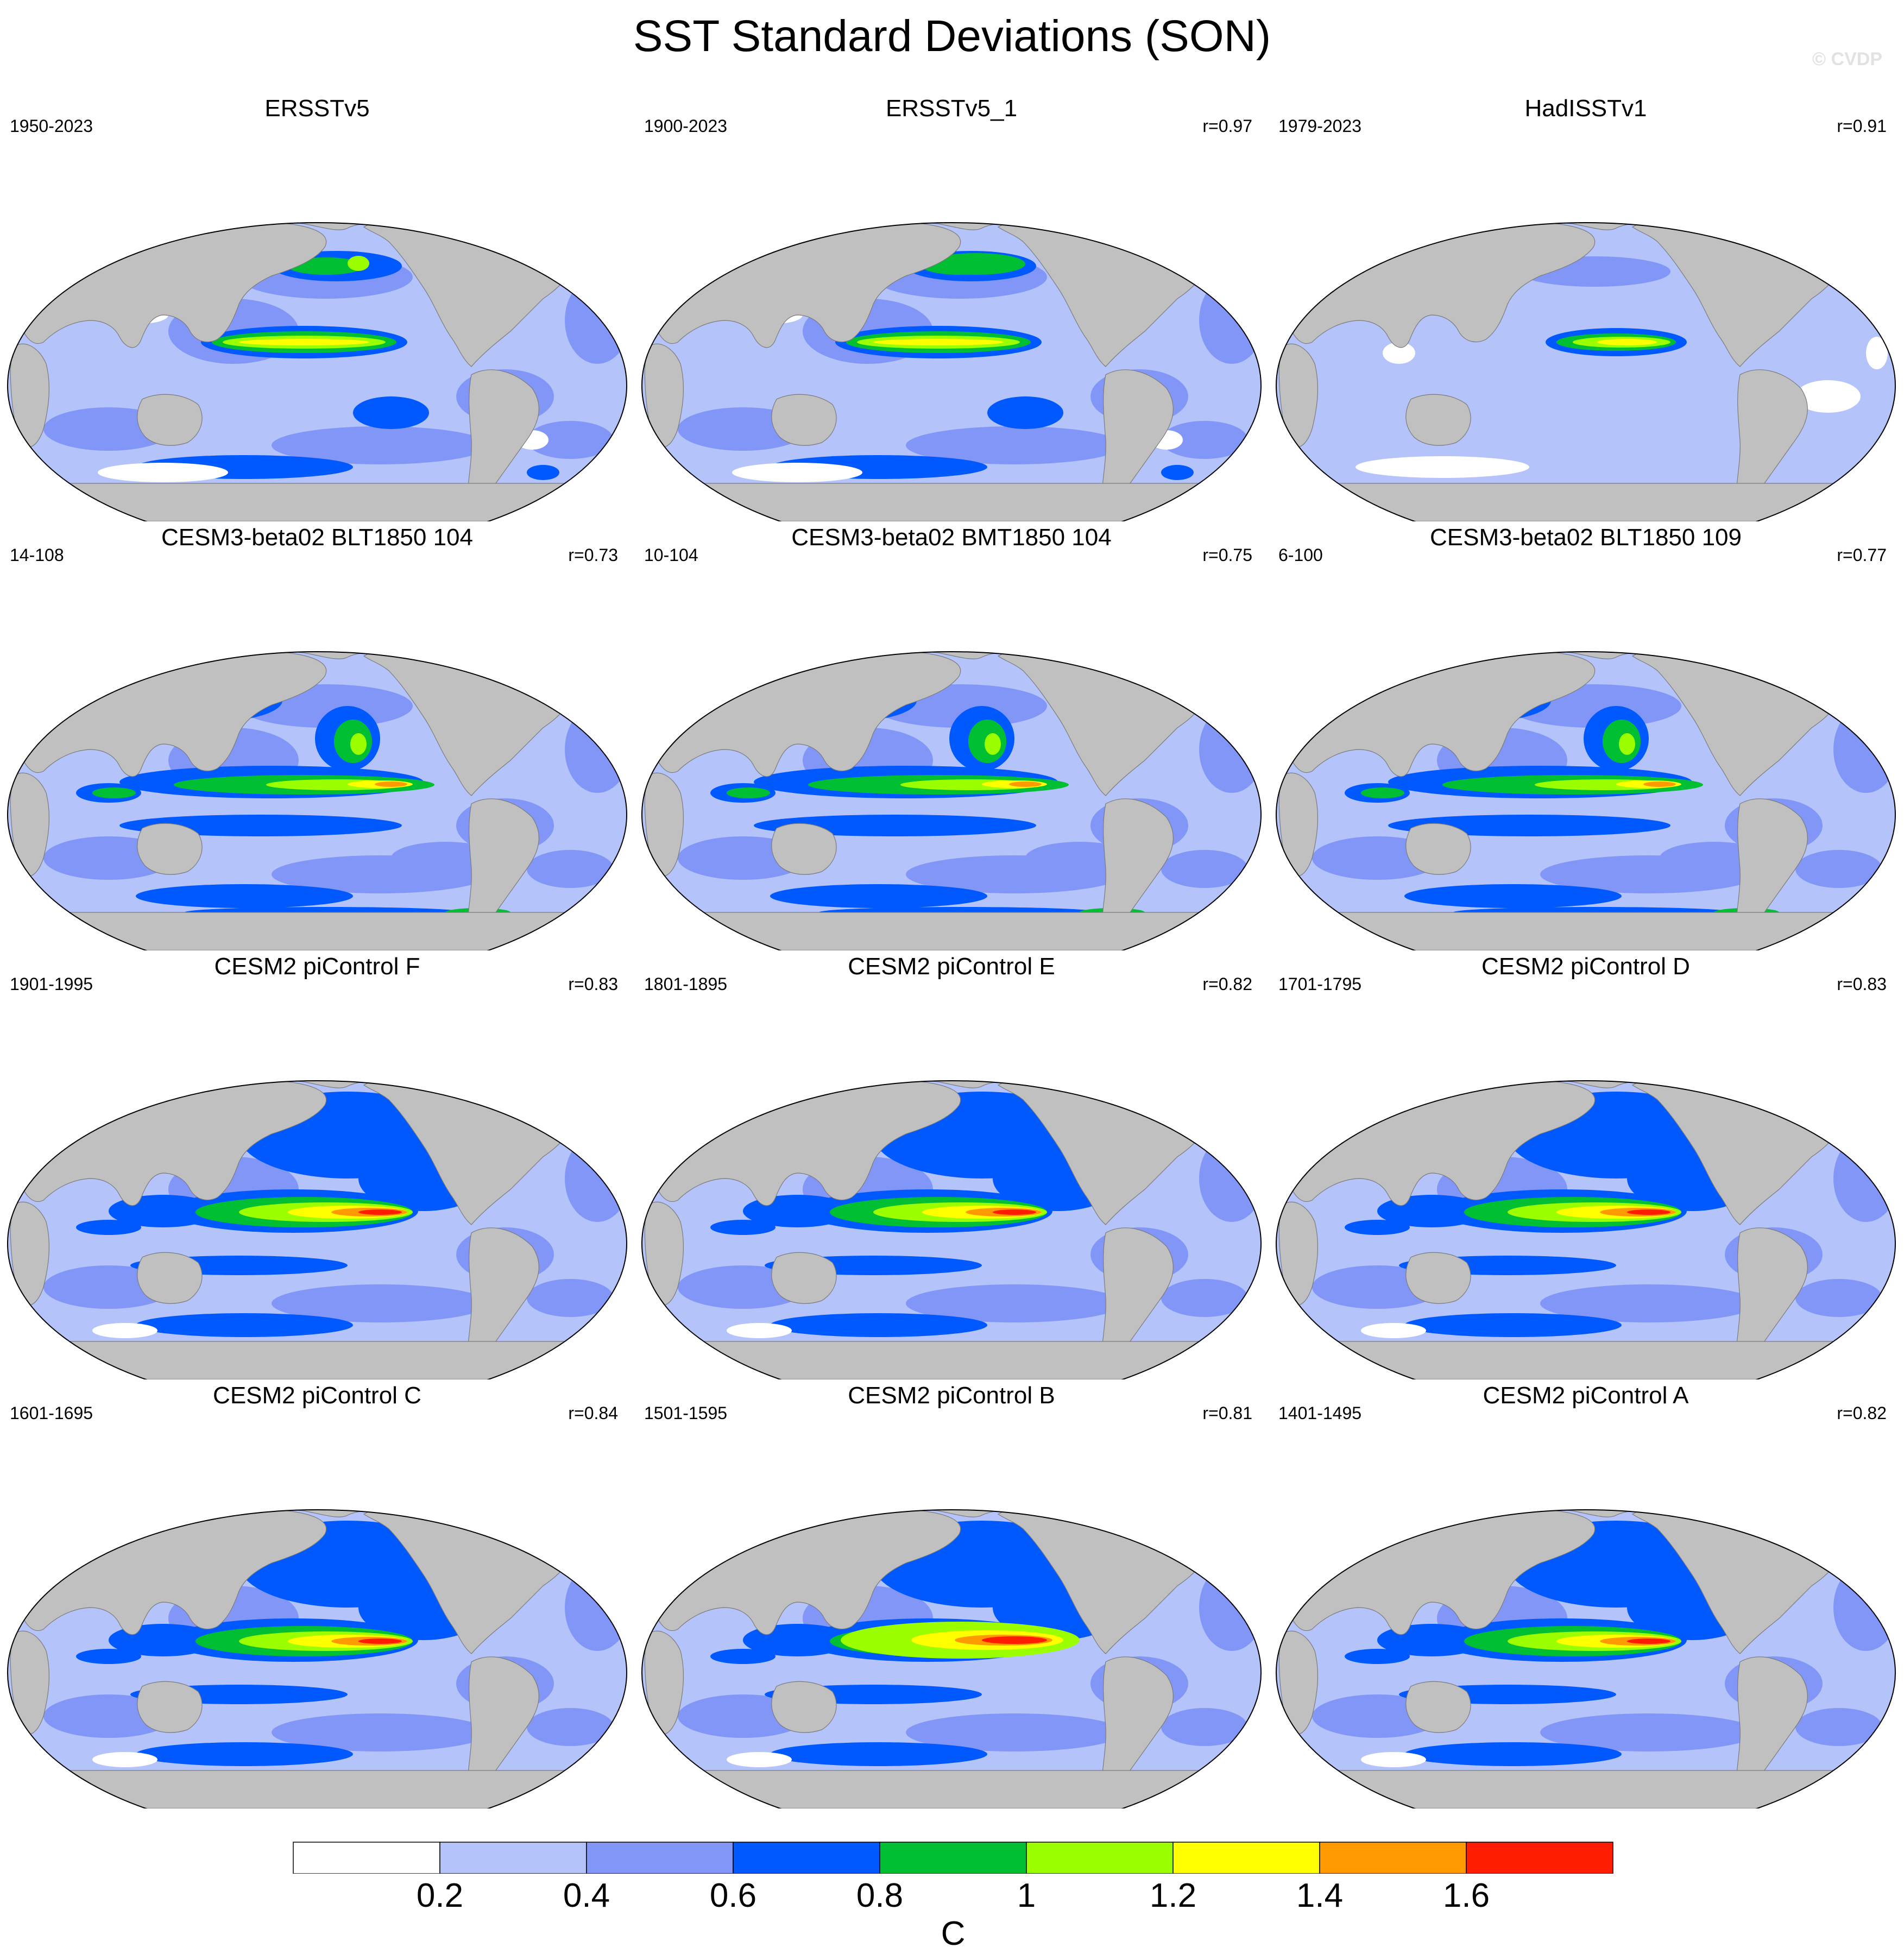 The height and width of the screenshot is (1960, 1904). What do you see at coordinates (1227, 126) in the screenshot?
I see `panel-correlation: r=0.97` at bounding box center [1227, 126].